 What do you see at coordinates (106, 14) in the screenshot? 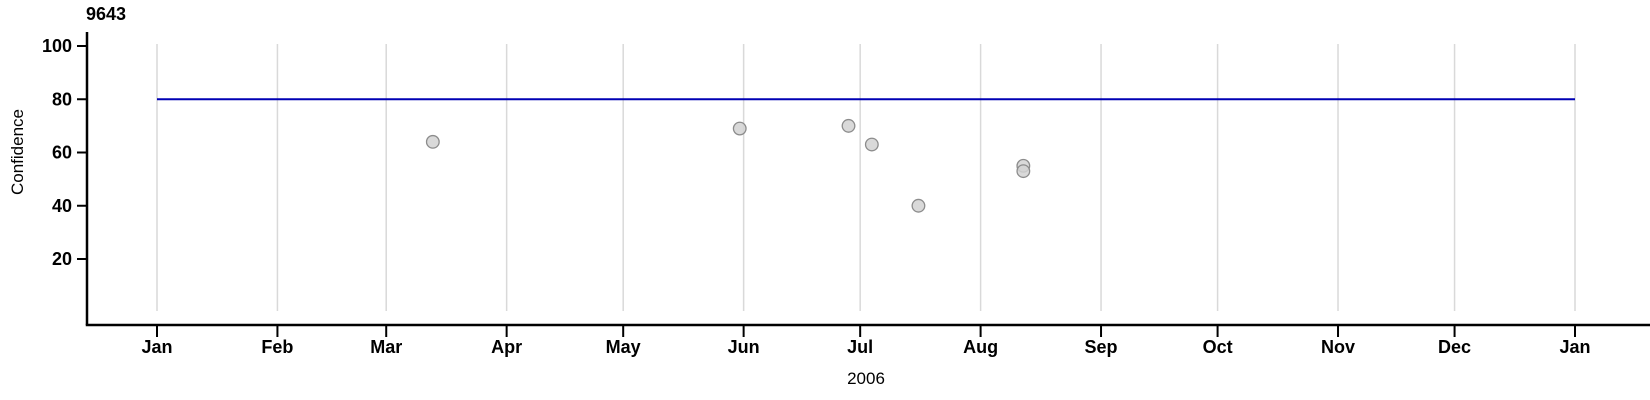
I see `chart-title: 9643` at bounding box center [106, 14].